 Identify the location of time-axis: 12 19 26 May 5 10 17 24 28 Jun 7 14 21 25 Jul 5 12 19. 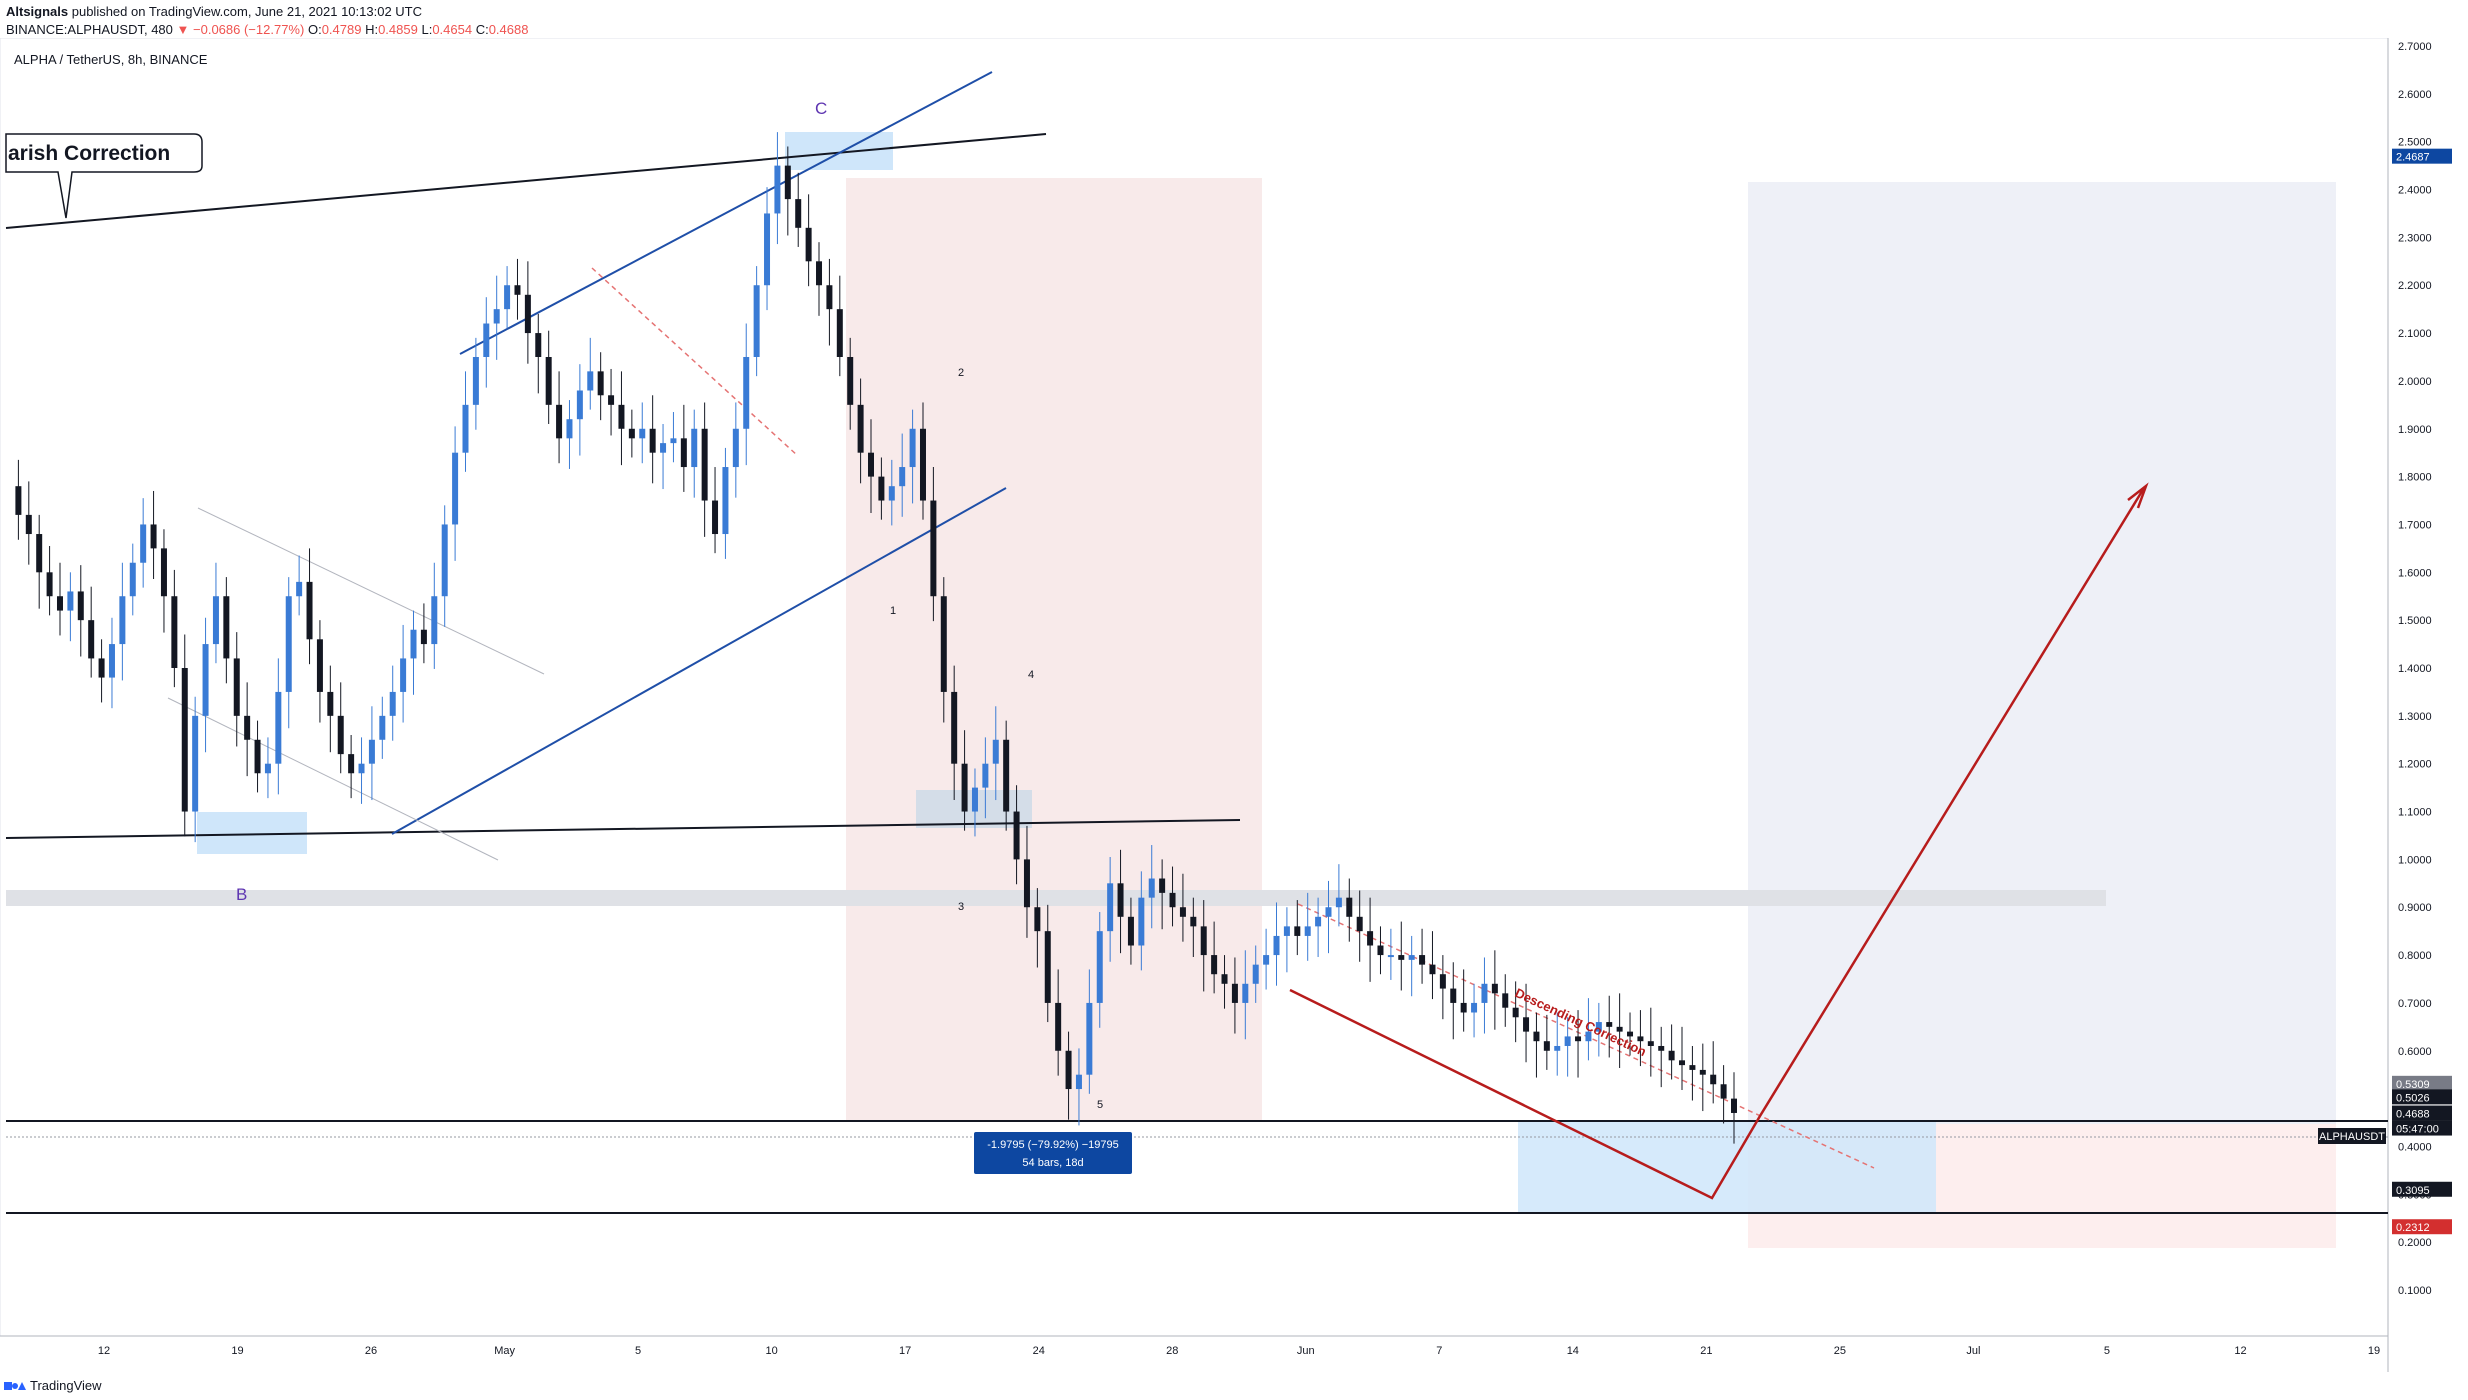
(1239, 1351).